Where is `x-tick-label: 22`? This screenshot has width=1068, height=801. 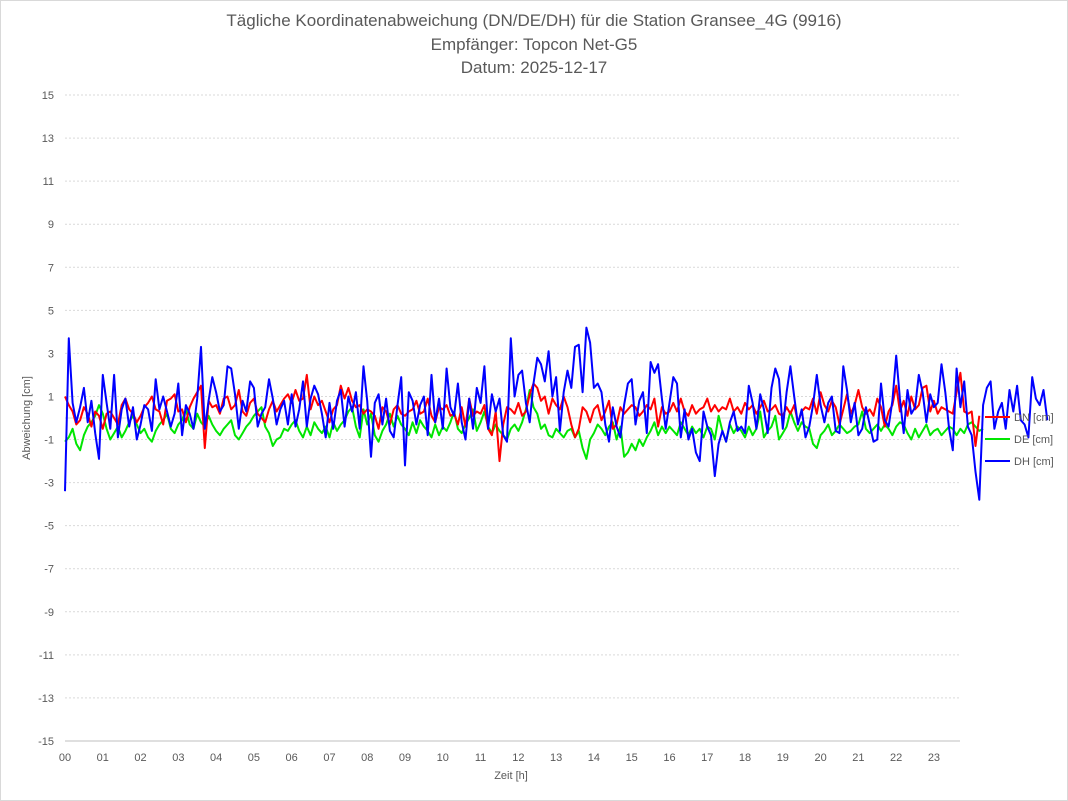 x-tick-label: 22 is located at coordinates (896, 758).